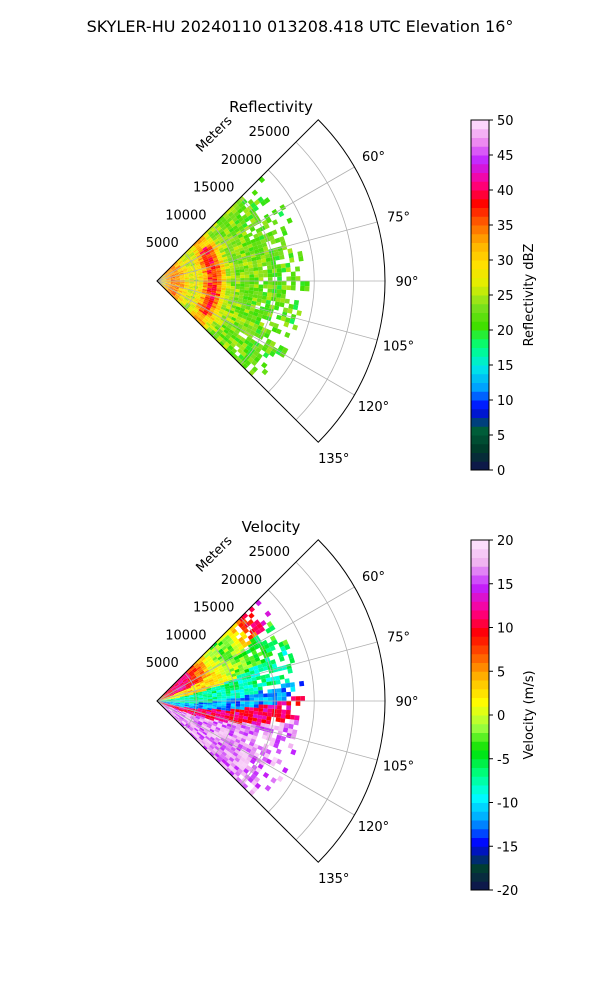 The width and height of the screenshot is (600, 1000). I want to click on colorbar-tick-label: -10, so click(507, 804).